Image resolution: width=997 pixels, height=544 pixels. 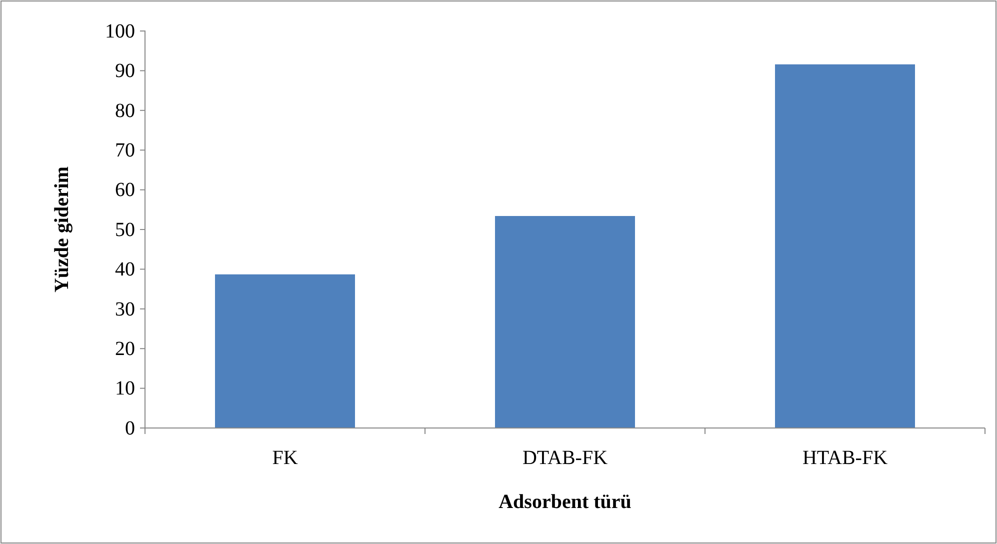 I want to click on y-tick-label: 70, so click(x=125, y=151).